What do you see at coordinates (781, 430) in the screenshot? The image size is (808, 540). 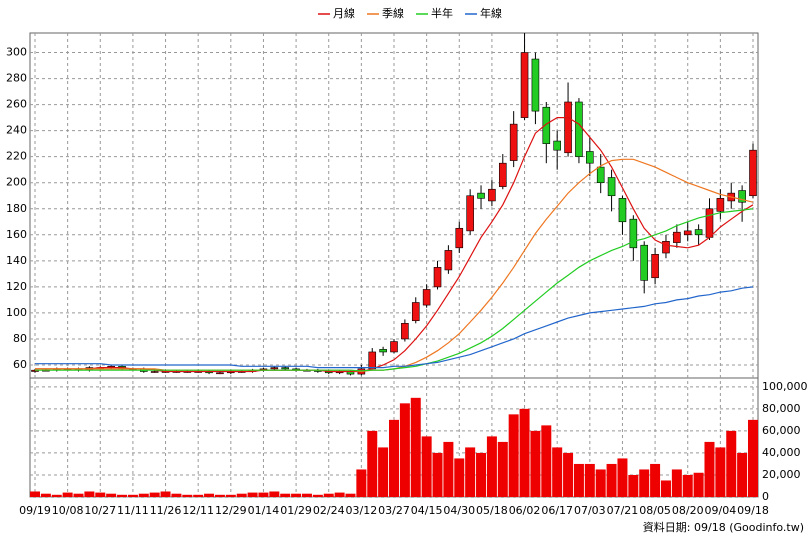 I see `volume-tick-label: 60,000` at bounding box center [781, 430].